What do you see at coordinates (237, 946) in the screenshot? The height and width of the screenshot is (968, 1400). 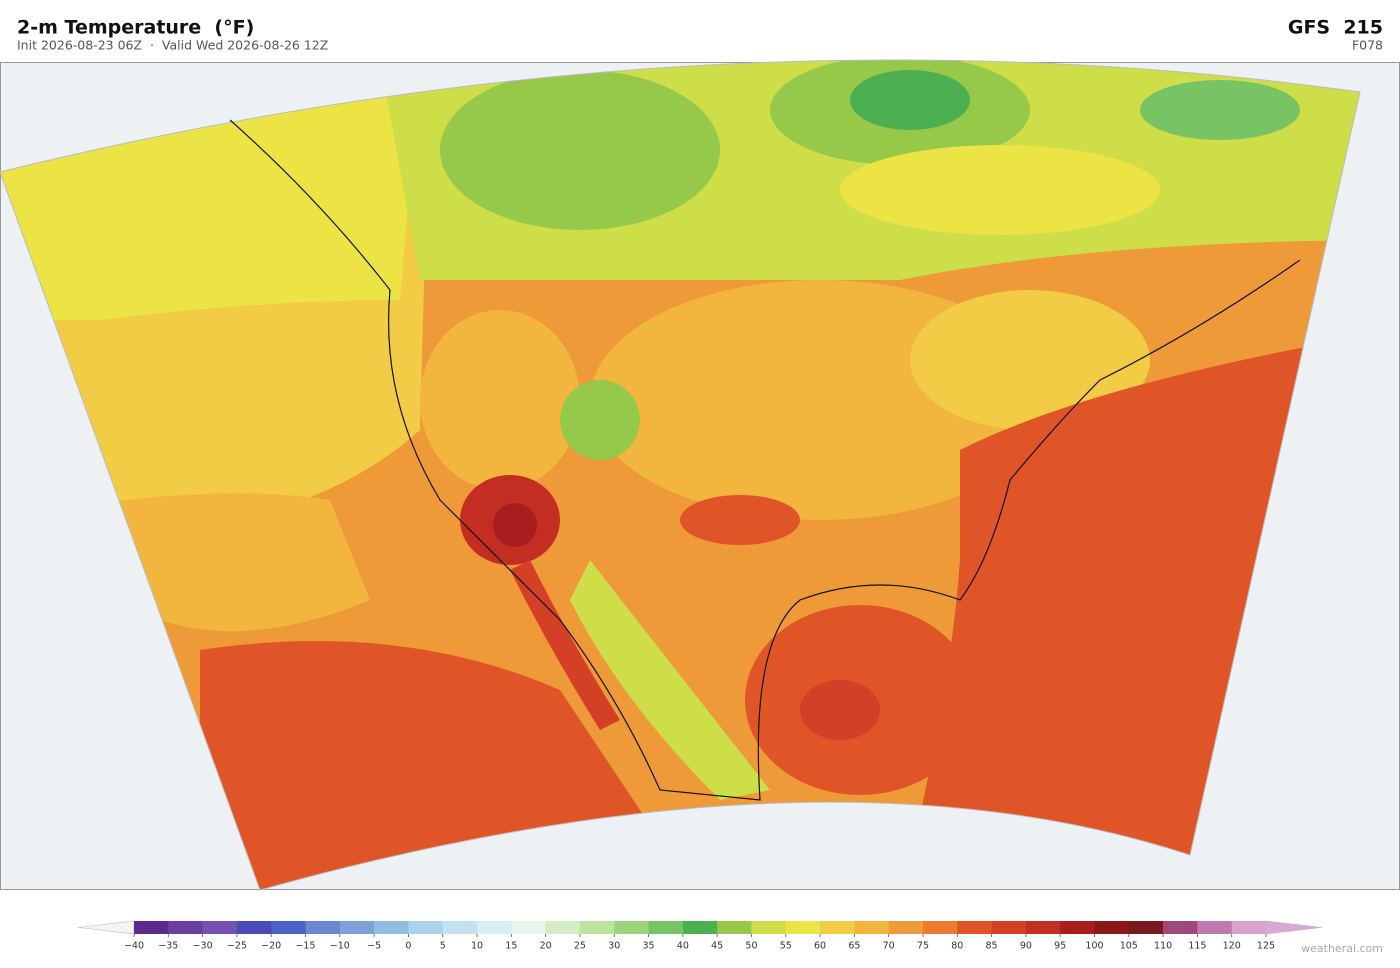 I see `colorbar-tick-label: −25` at bounding box center [237, 946].